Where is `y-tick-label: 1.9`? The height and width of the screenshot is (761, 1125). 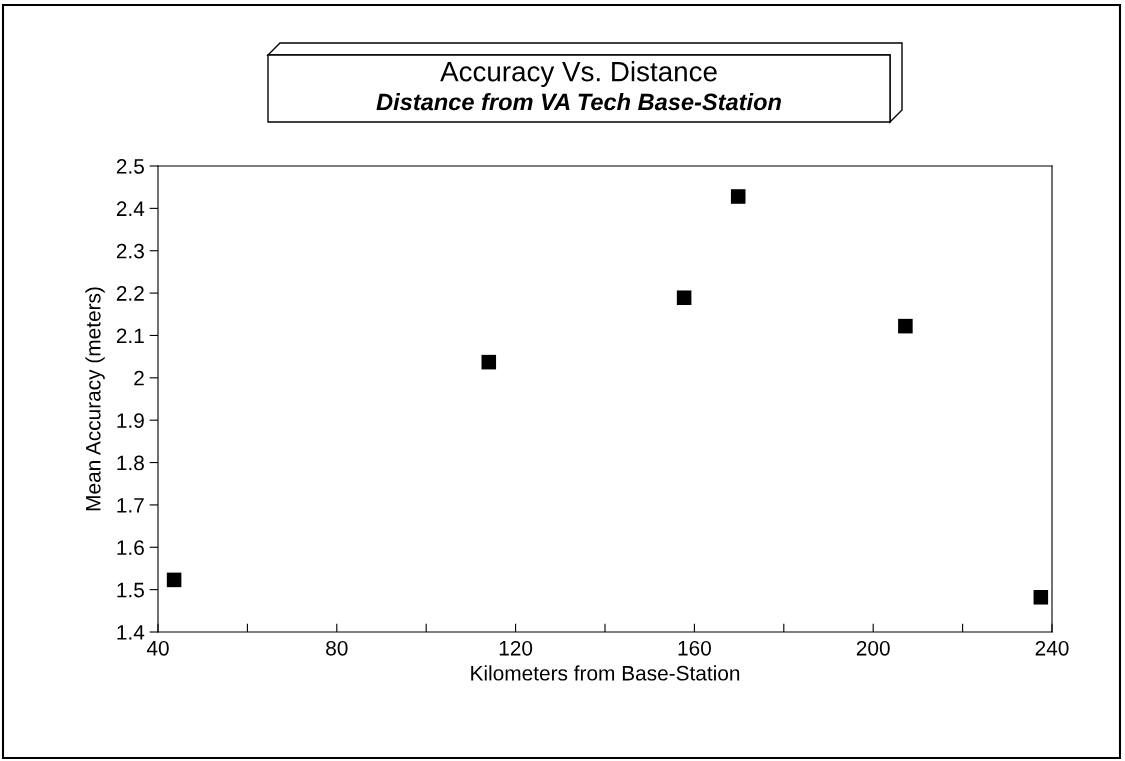 y-tick-label: 1.9 is located at coordinates (130, 420).